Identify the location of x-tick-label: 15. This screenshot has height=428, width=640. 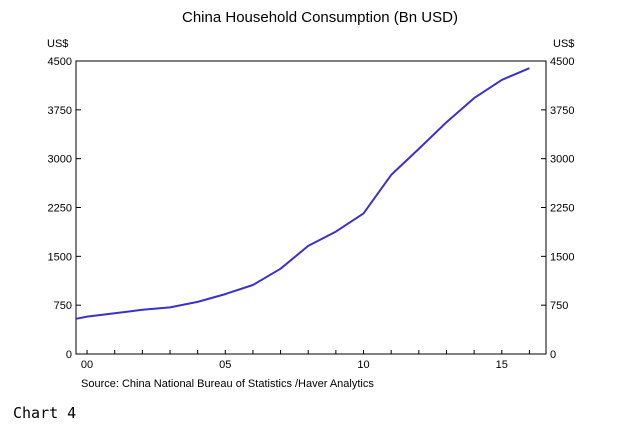
(502, 365).